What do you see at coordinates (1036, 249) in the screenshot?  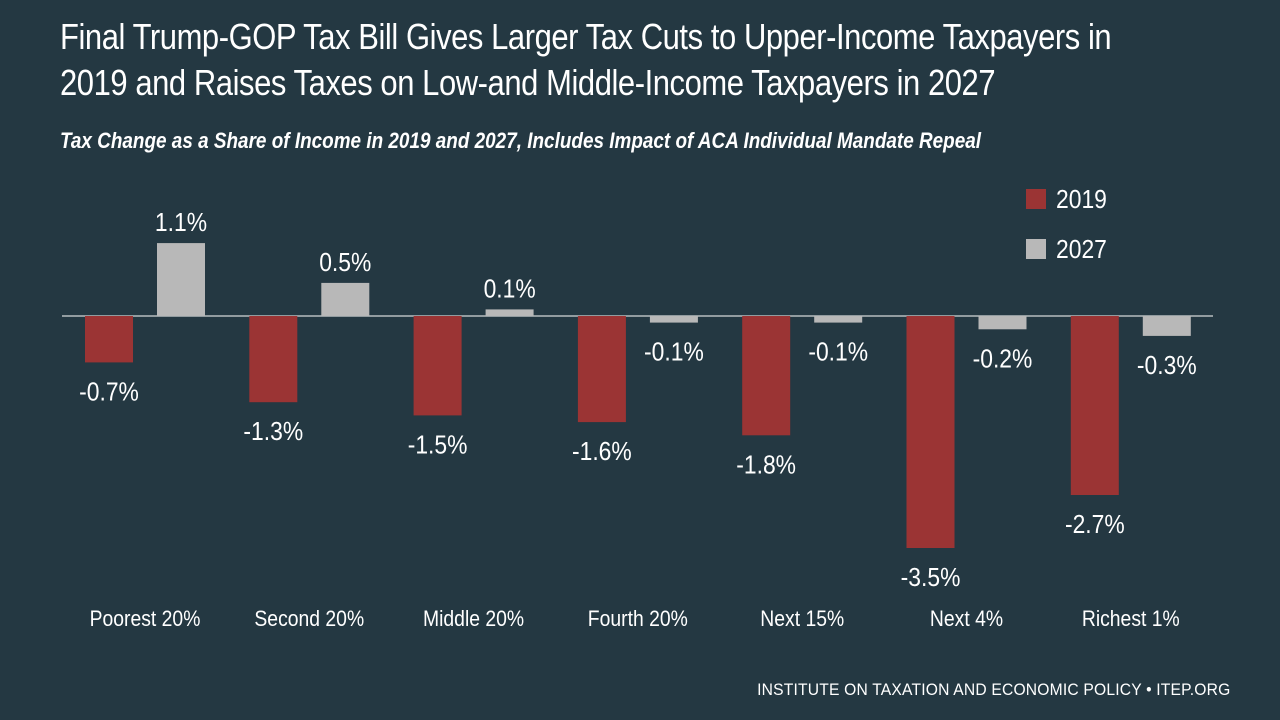 I see `legend-swatch-2027` at bounding box center [1036, 249].